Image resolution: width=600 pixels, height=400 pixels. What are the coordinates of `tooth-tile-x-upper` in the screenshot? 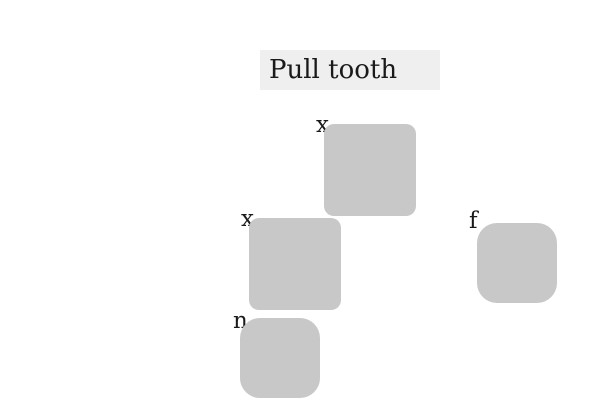 It's located at (370, 170).